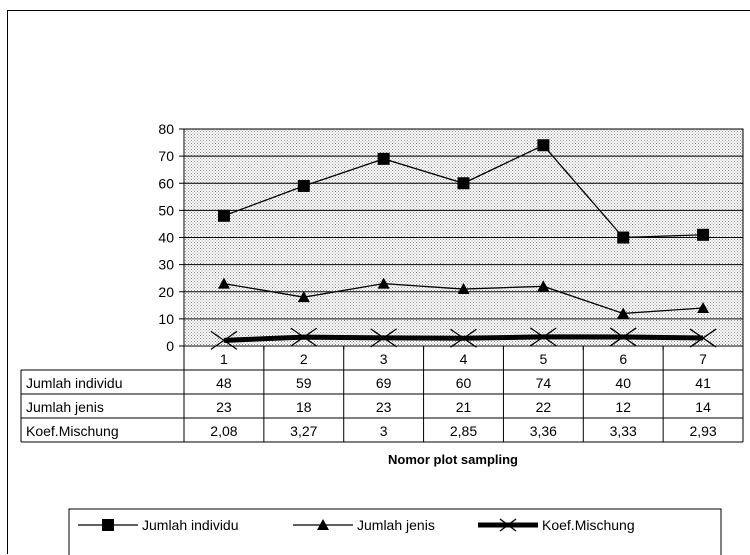 The height and width of the screenshot is (555, 750). What do you see at coordinates (166, 292) in the screenshot?
I see `y-tick-label: 20` at bounding box center [166, 292].